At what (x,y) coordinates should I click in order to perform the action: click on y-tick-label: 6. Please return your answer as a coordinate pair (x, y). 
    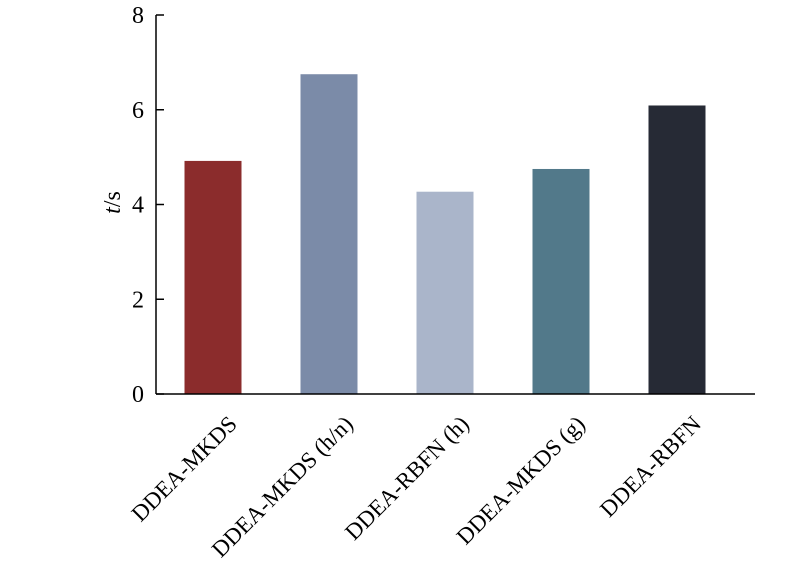
    Looking at the image, I should click on (138, 111).